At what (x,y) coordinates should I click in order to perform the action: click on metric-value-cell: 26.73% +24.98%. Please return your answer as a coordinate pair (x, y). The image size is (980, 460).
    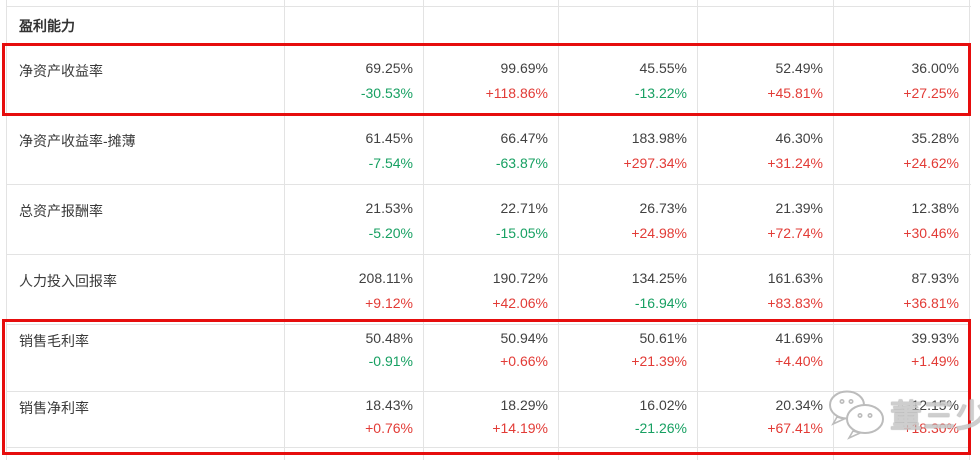
    Looking at the image, I should click on (628, 219).